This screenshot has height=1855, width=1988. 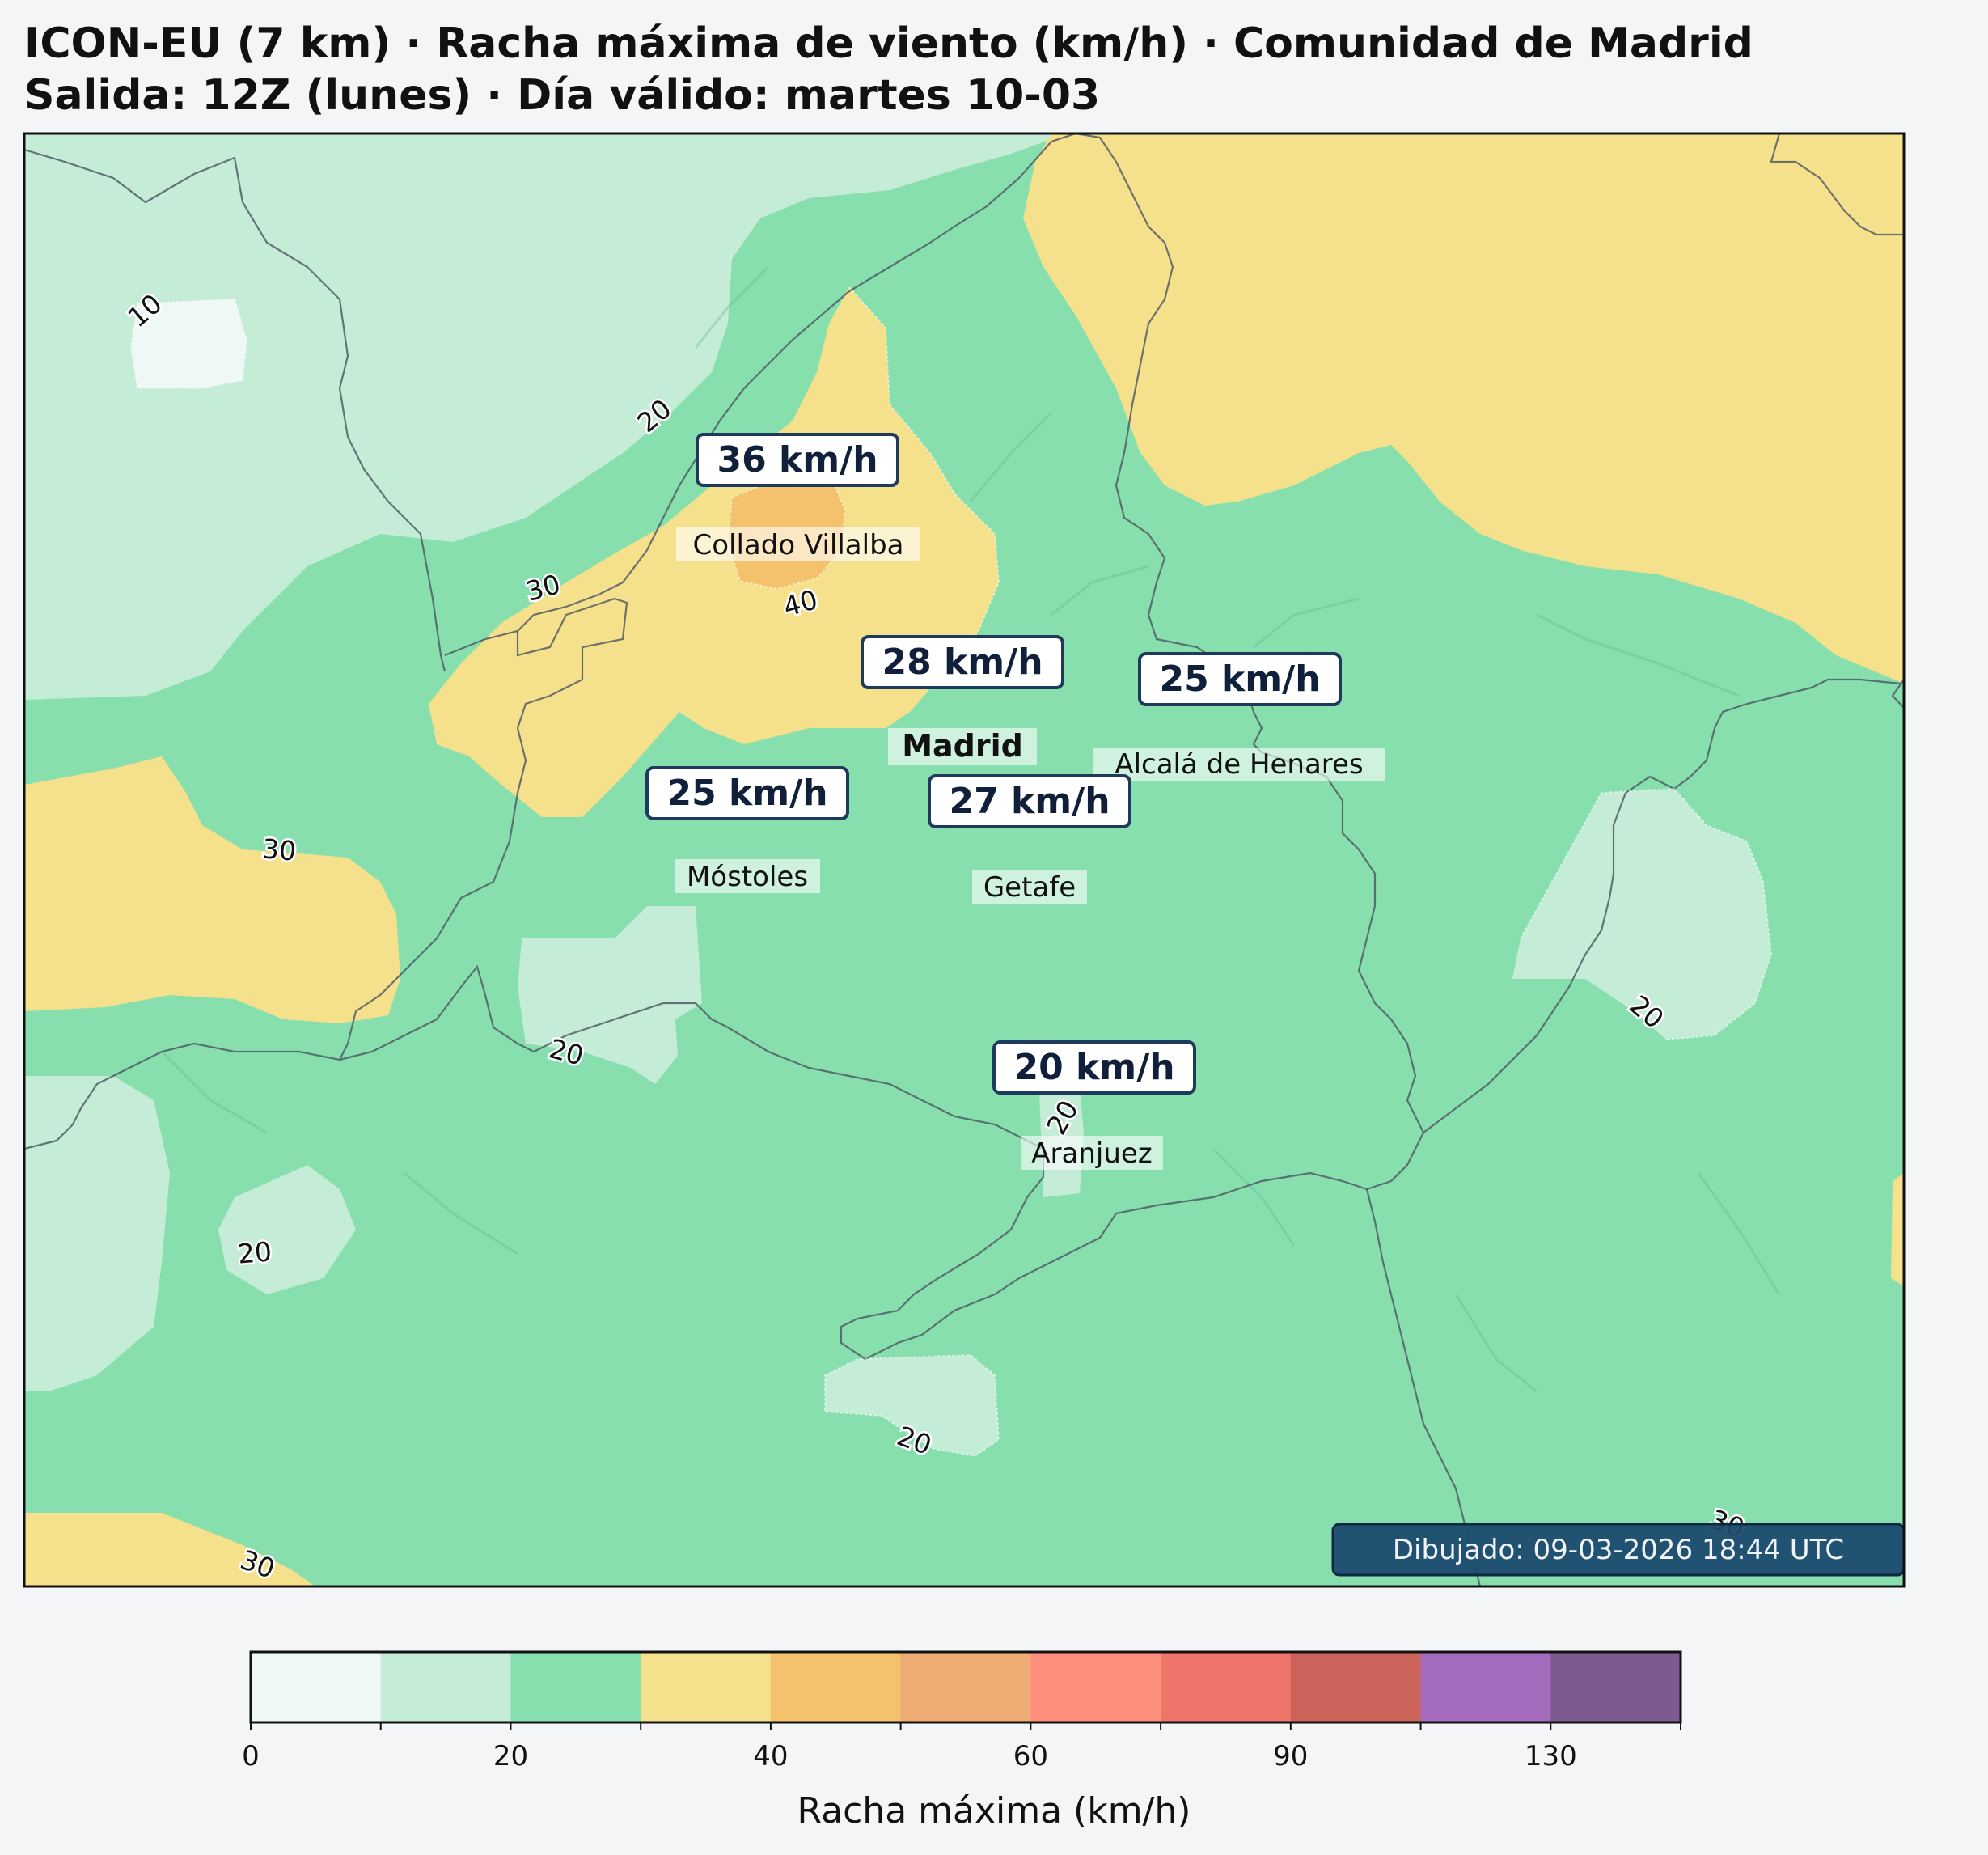 I want to click on gust-field-10-20-west, so click(x=97, y=1233).